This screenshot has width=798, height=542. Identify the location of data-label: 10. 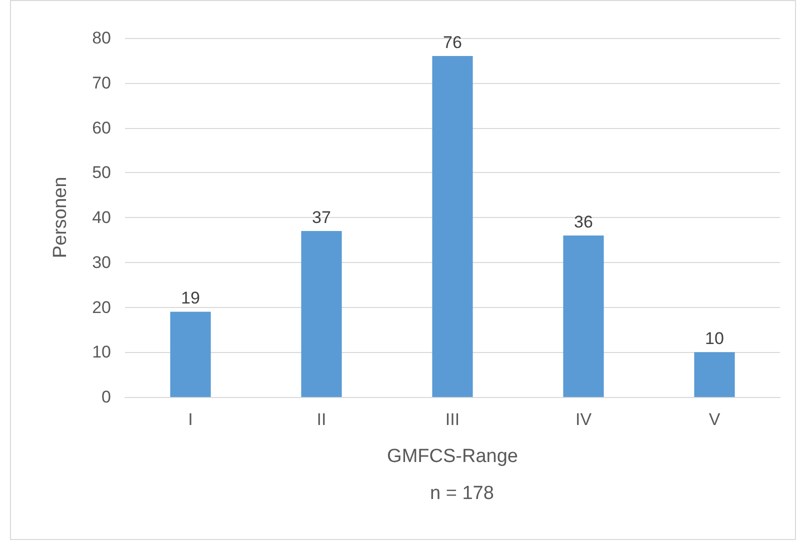
(714, 338).